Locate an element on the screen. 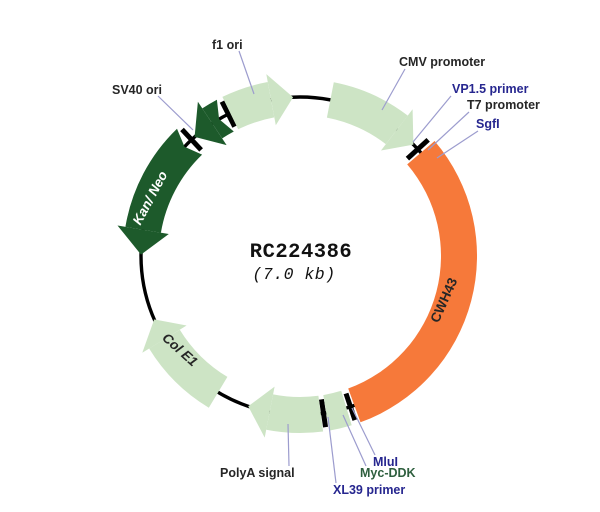  feature-cmv-promoter is located at coordinates (370, 116).